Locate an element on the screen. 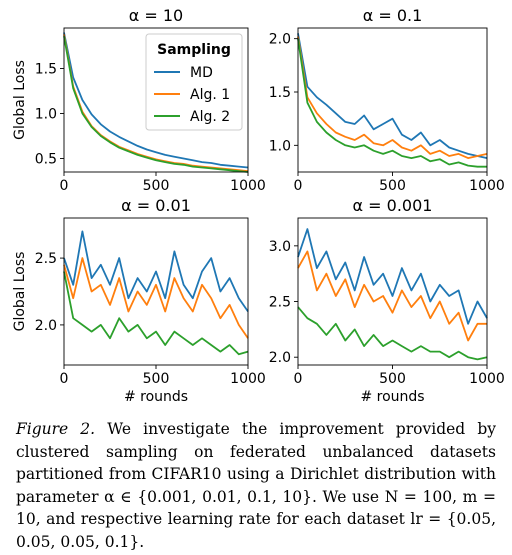 The width and height of the screenshot is (512, 555). panel-title: α = 0.001 is located at coordinates (393, 205).